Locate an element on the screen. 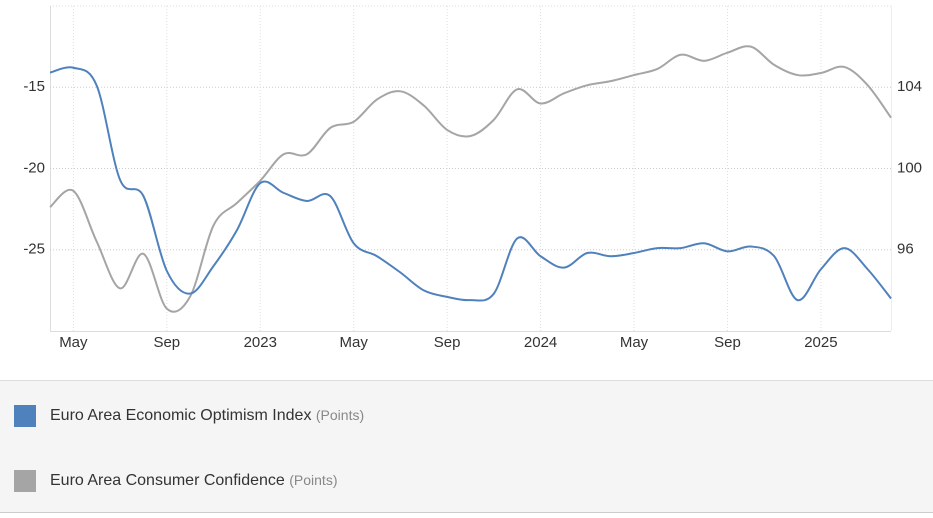 Image resolution: width=933 pixels, height=518 pixels. y-tick-label: -20 is located at coordinates (34, 167).